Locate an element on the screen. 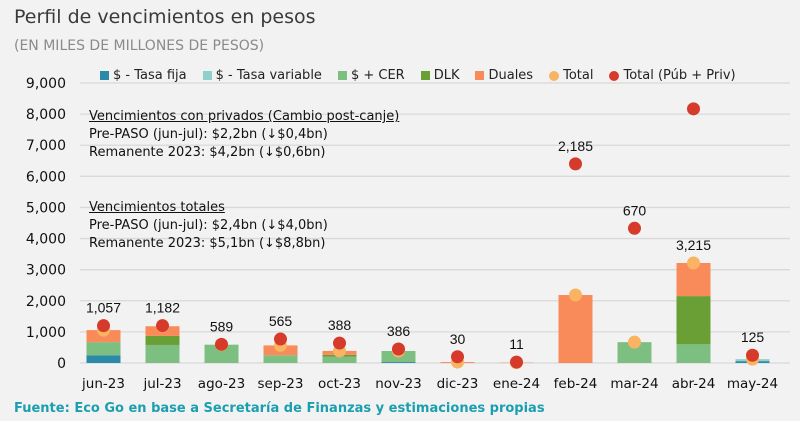  legend-item: $ - Tasa variable is located at coordinates (262, 75).